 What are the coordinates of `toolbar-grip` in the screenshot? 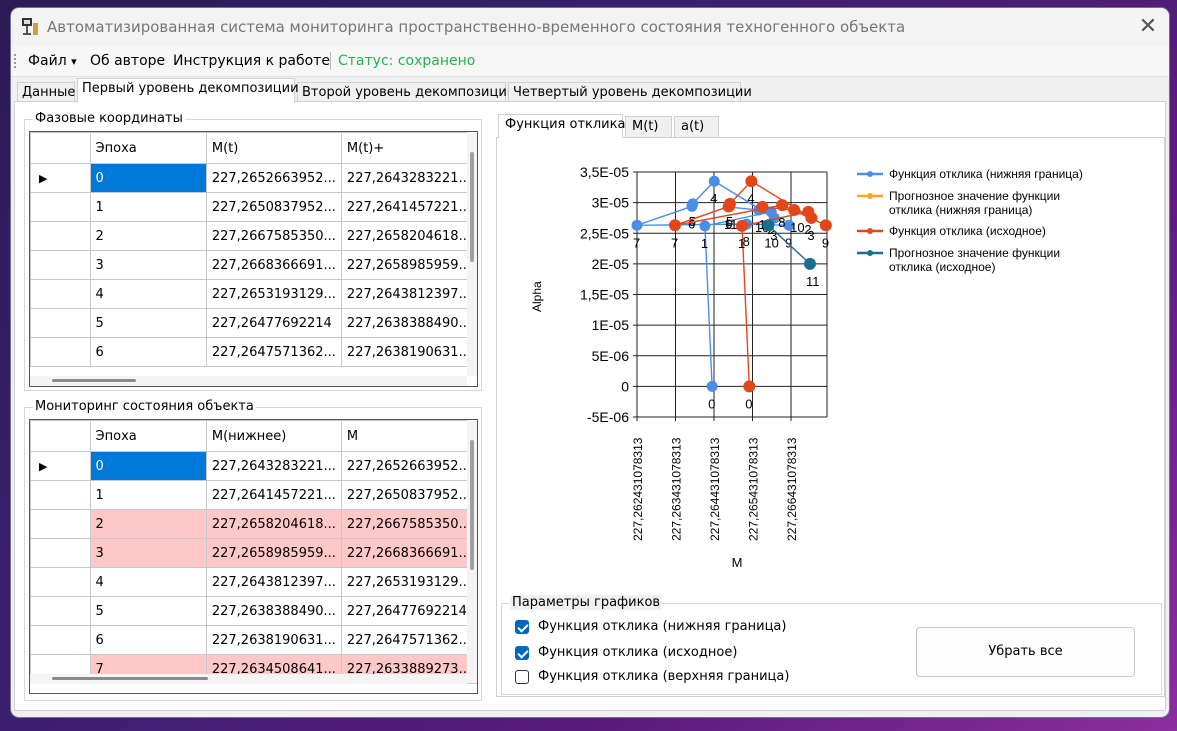 It's located at (16, 61).